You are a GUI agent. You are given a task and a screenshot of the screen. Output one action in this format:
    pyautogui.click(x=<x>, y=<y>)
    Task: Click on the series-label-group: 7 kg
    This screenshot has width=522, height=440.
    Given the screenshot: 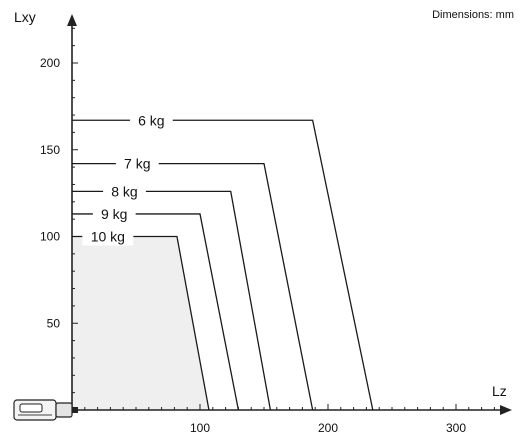 What is the action you would take?
    pyautogui.click(x=137, y=163)
    